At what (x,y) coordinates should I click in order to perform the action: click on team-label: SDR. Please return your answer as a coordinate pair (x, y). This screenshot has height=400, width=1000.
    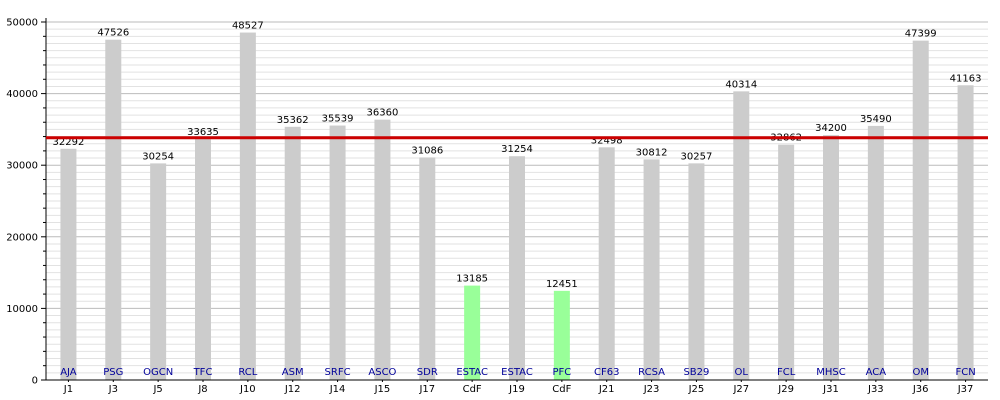
    Looking at the image, I should click on (427, 372).